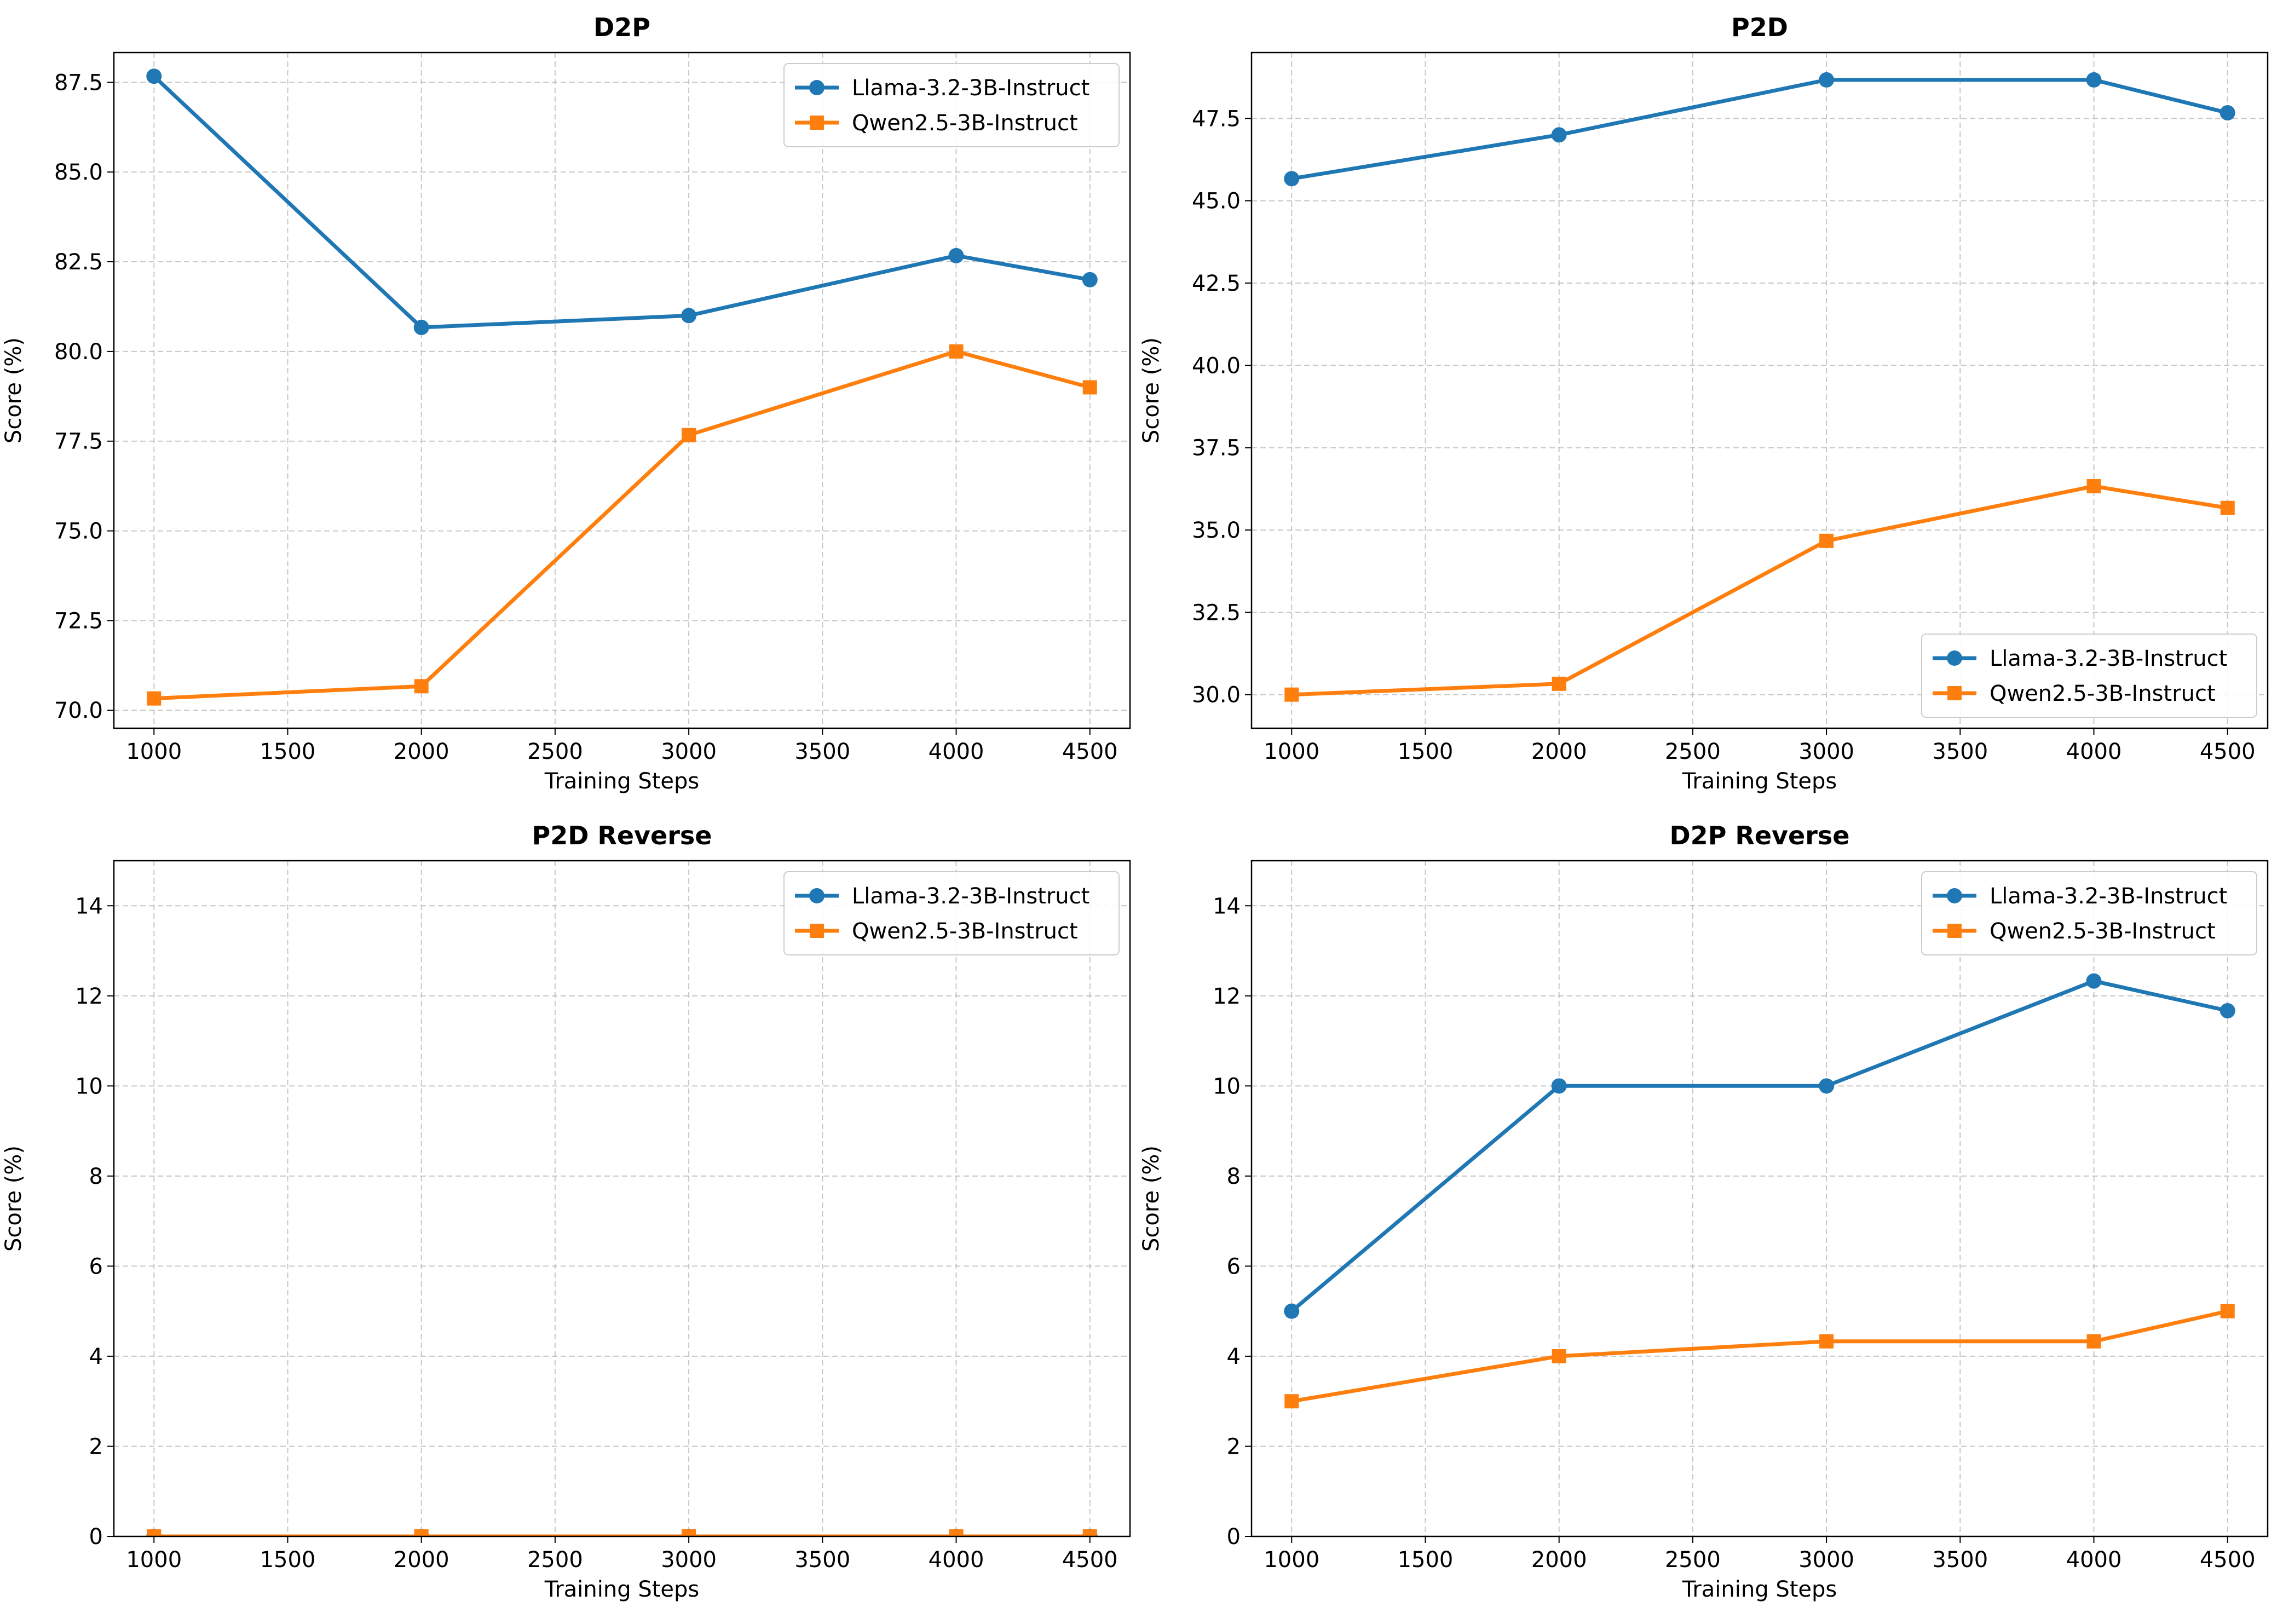 Image resolution: width=2283 pixels, height=1624 pixels. Describe the element at coordinates (1151, 1199) in the screenshot. I see `y-axis-label: Score (%)` at that location.